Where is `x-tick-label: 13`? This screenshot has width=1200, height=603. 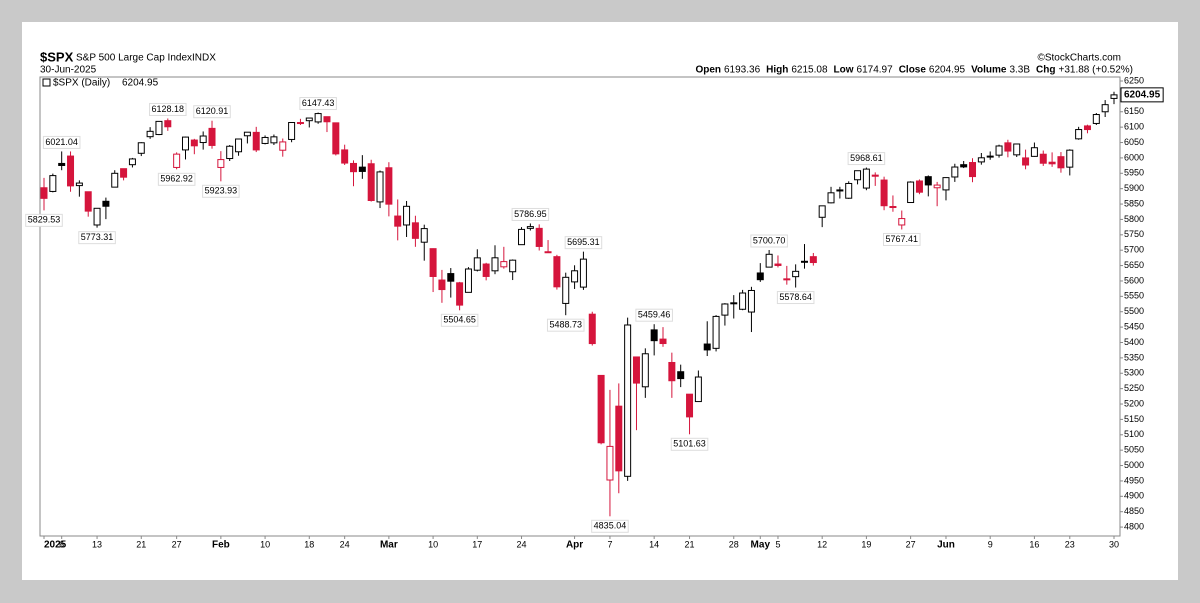 x-tick-label: 13 is located at coordinates (97, 544).